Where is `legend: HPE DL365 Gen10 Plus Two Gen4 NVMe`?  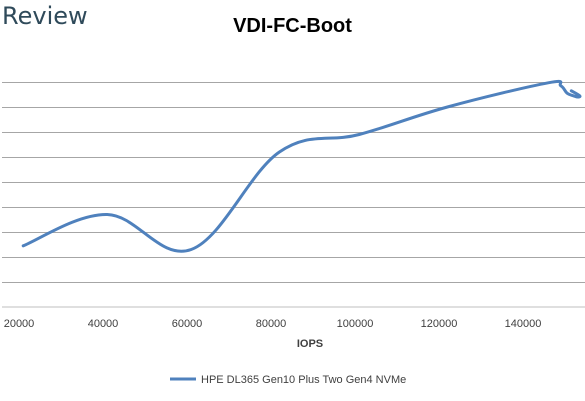
legend: HPE DL365 Gen10 Plus Two Gen4 NVMe is located at coordinates (288, 380).